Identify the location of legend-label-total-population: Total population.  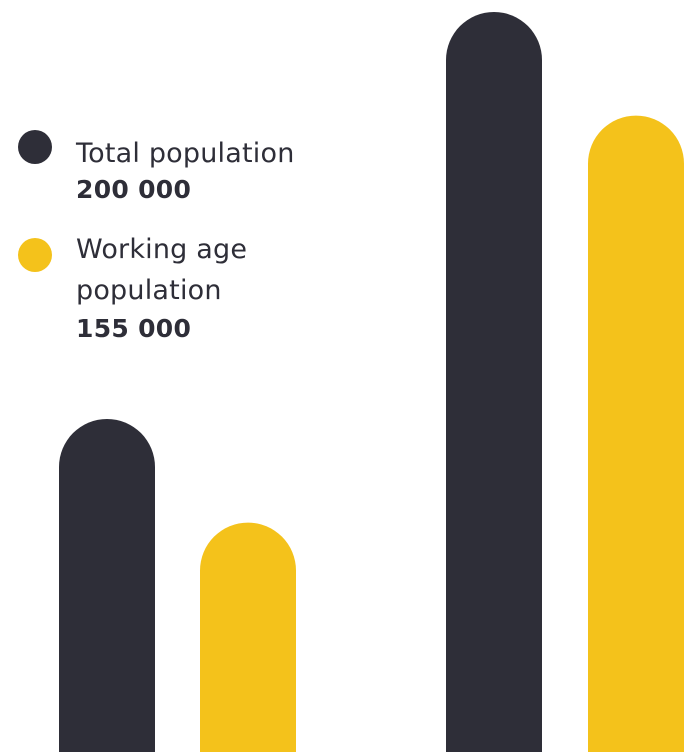
(185, 154).